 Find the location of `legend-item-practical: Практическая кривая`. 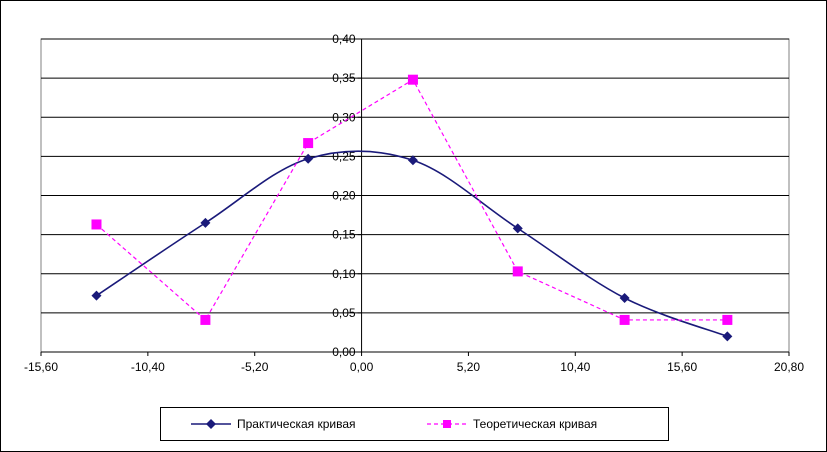

legend-item-practical: Практическая кривая is located at coordinates (272, 424).